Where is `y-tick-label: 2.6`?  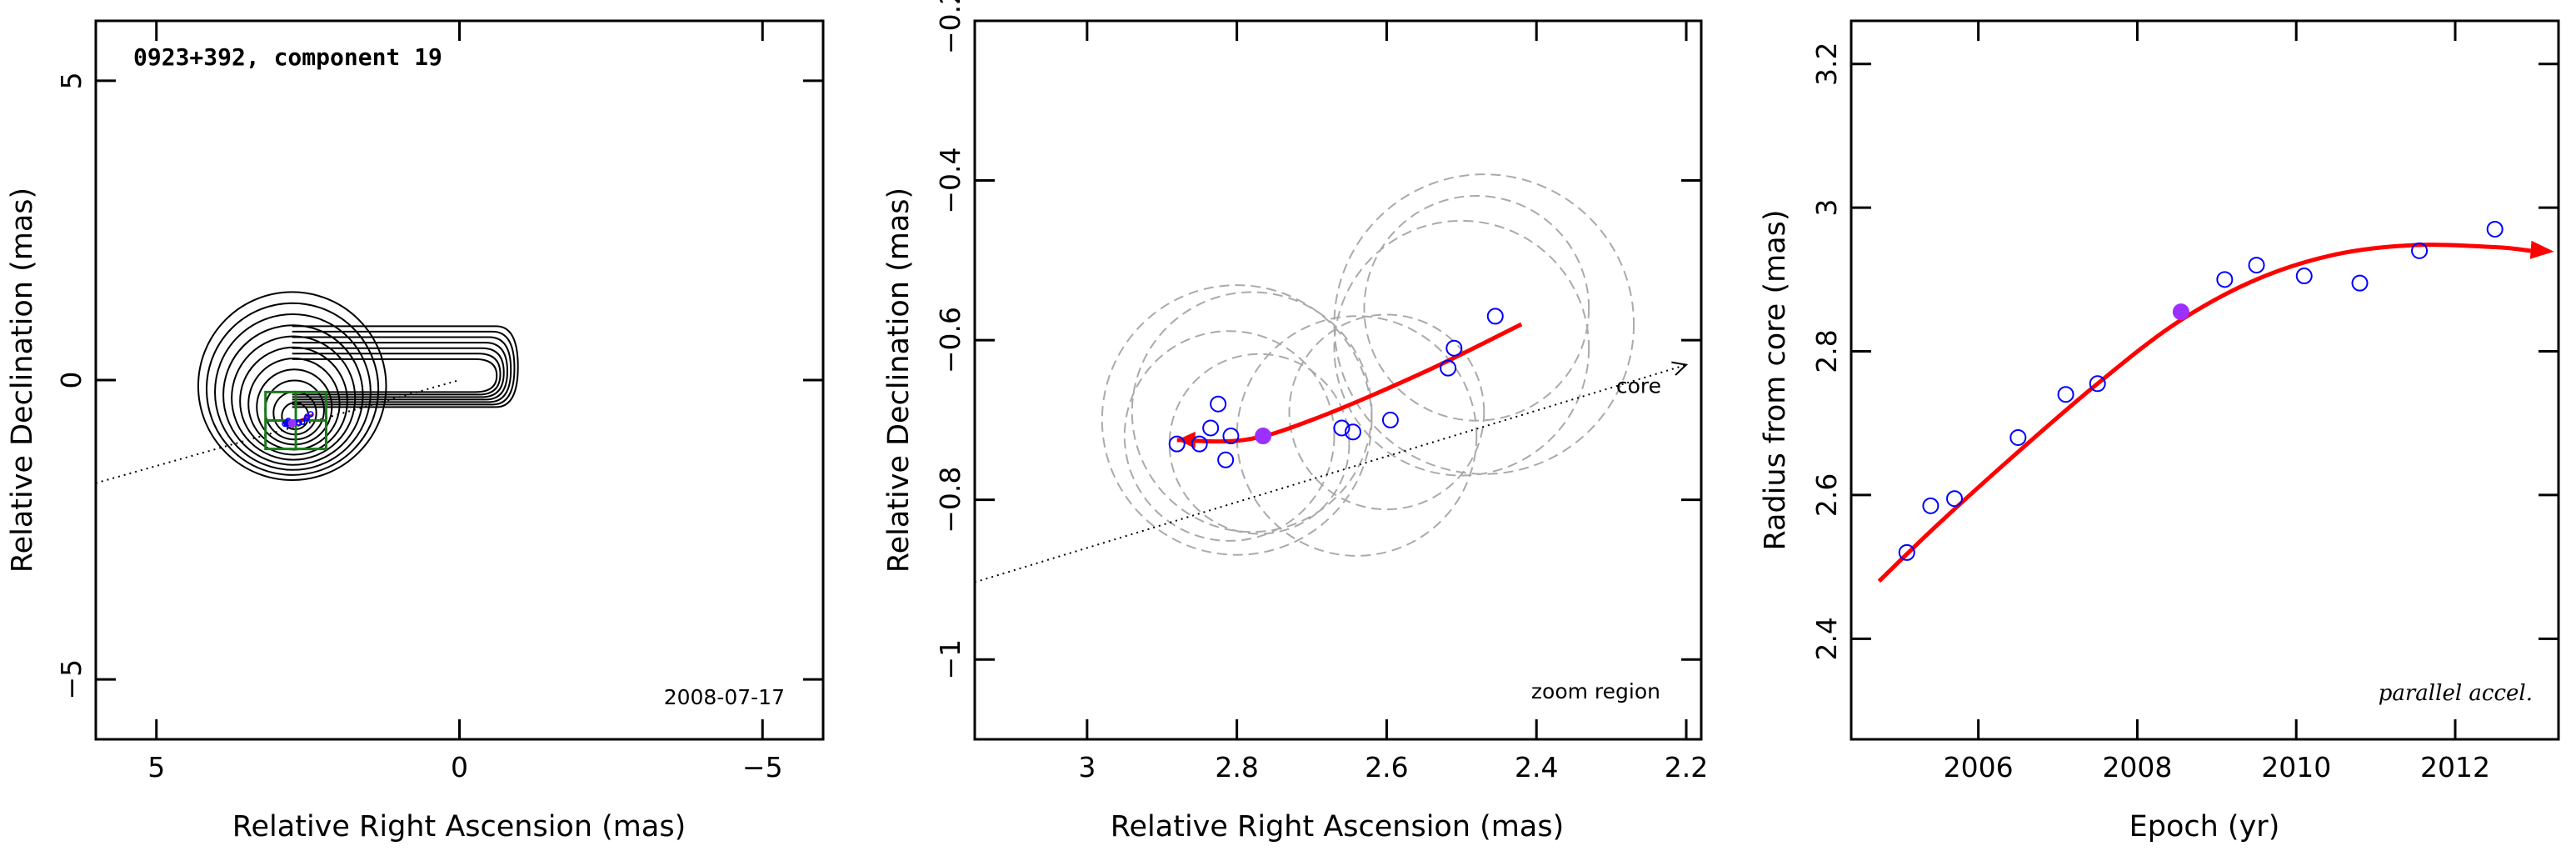 y-tick-label: 2.6 is located at coordinates (1826, 495).